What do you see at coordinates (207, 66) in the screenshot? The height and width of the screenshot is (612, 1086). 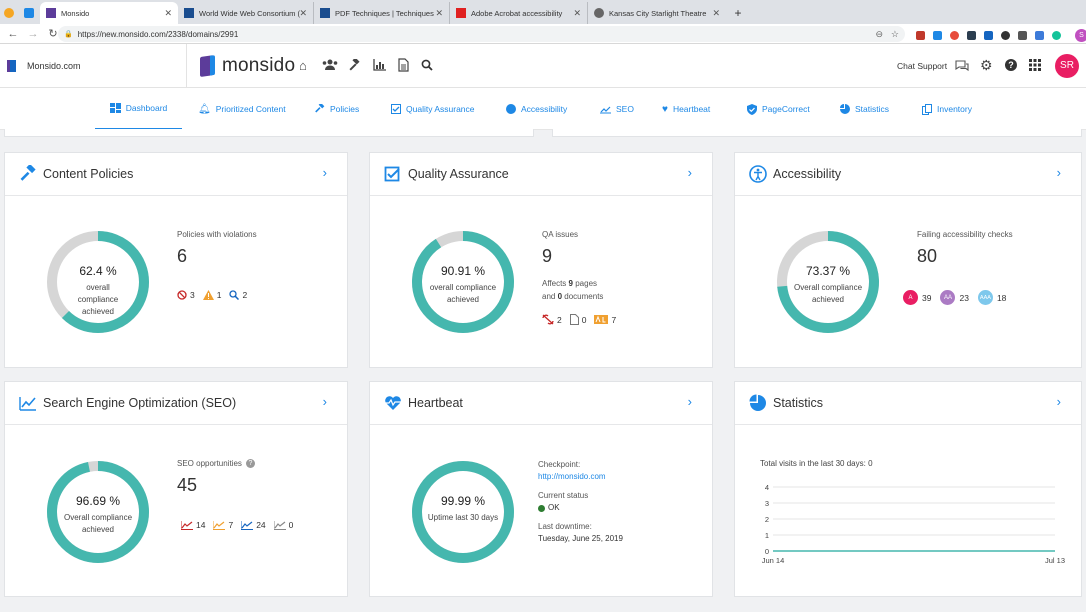 I see `monsido-logo-icon` at bounding box center [207, 66].